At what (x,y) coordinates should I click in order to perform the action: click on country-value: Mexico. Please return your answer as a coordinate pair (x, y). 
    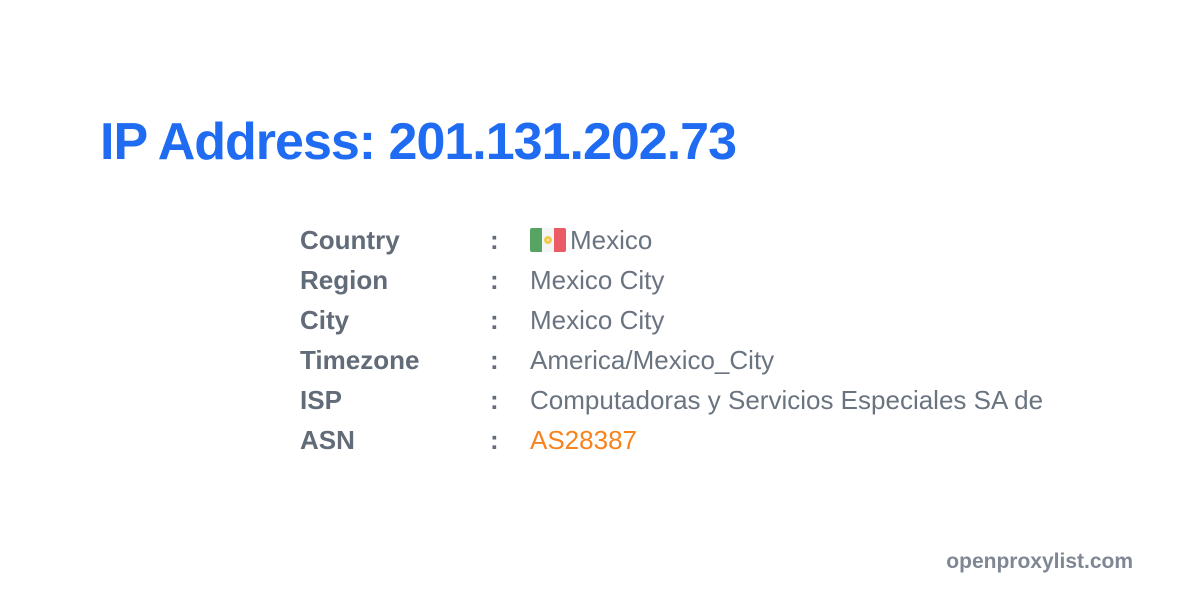
    Looking at the image, I should click on (591, 240).